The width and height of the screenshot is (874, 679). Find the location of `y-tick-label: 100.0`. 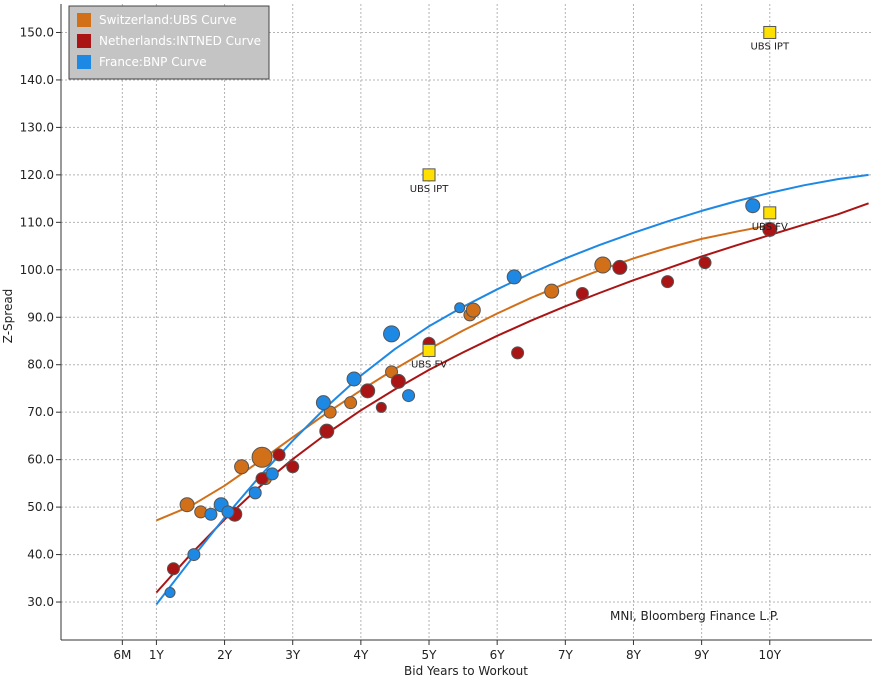

y-tick-label: 100.0 is located at coordinates (37, 270).